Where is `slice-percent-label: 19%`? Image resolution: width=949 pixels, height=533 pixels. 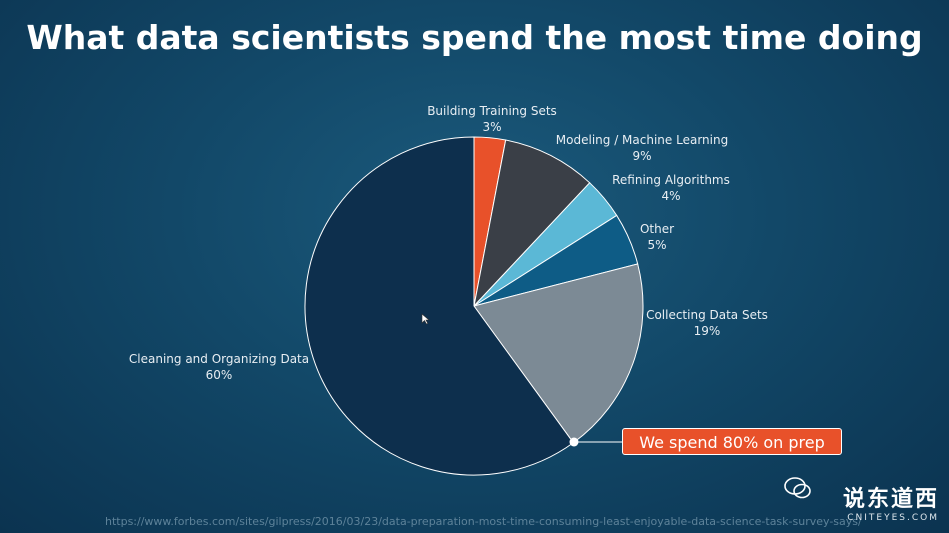 slice-percent-label: 19% is located at coordinates (707, 331).